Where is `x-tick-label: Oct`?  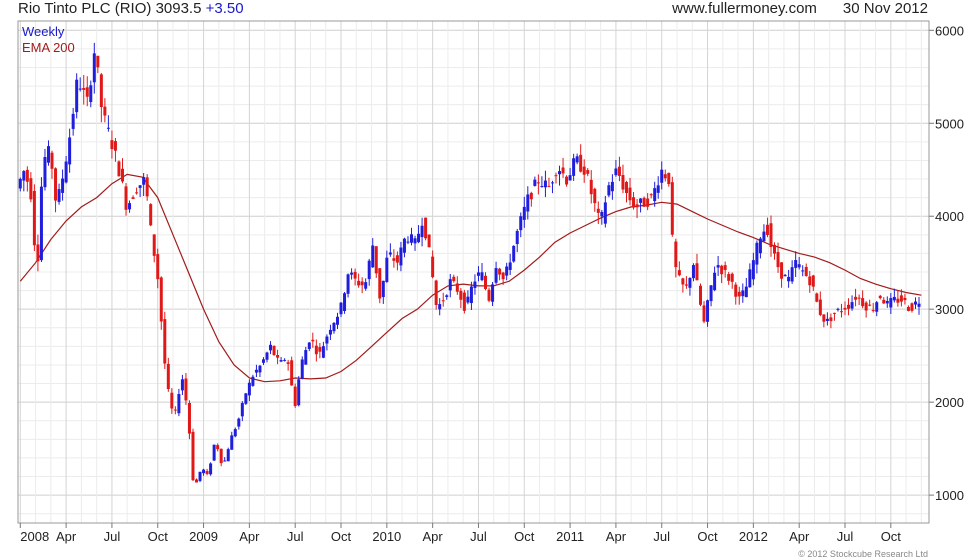 x-tick-label: Oct is located at coordinates (524, 536).